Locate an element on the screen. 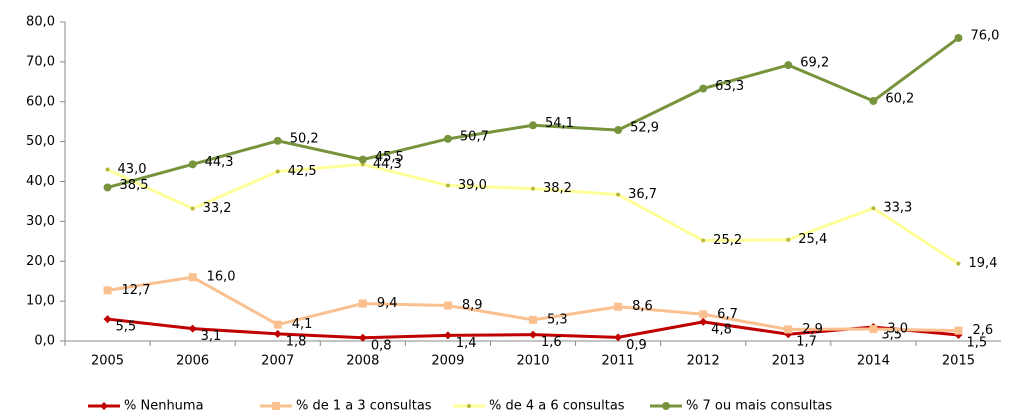  data-label: 3,5 is located at coordinates (891, 335).